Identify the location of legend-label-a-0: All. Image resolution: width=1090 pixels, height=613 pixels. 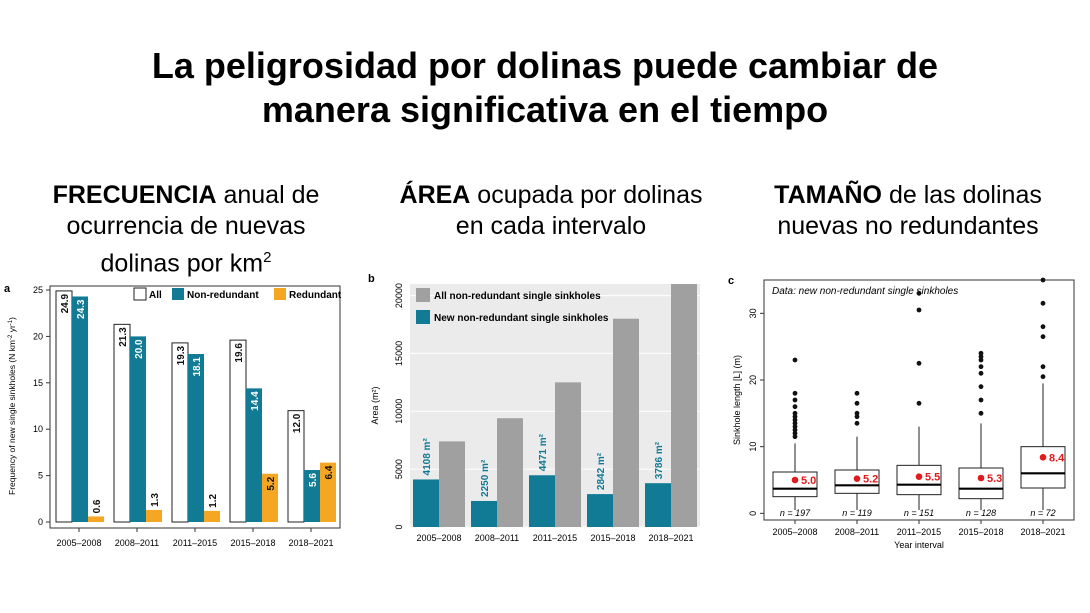
(155, 295).